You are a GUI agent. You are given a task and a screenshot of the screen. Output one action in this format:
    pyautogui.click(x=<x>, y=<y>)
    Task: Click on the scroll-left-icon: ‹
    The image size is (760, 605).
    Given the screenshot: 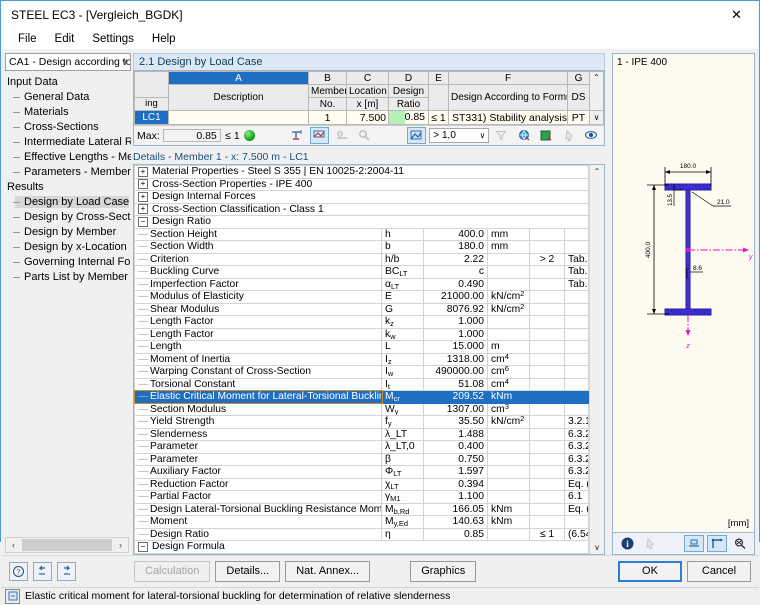 What is the action you would take?
    pyautogui.click(x=13, y=544)
    